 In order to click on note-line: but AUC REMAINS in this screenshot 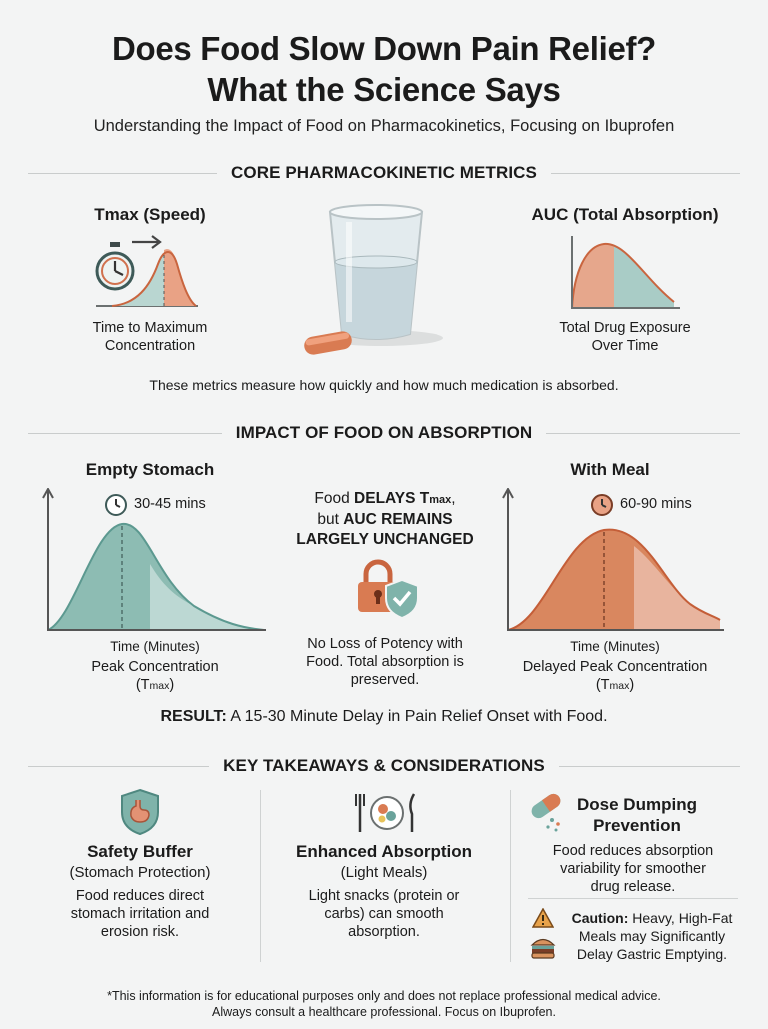, I will do `click(385, 520)`.